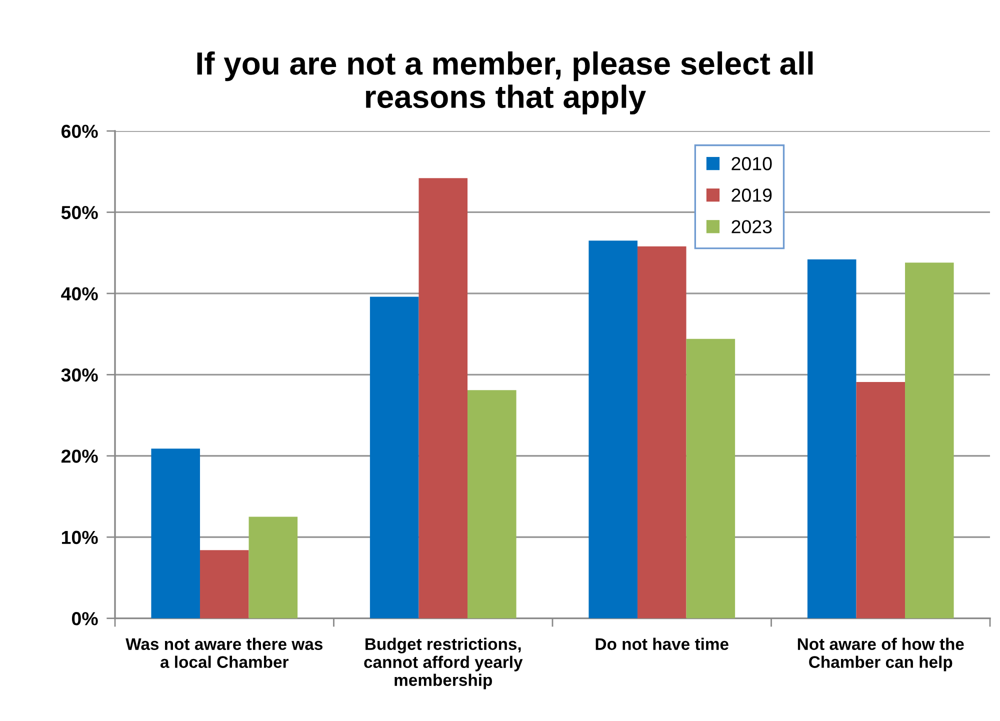  Describe the element at coordinates (505, 82) in the screenshot. I see `chart-title: If you are not a member, please select all reasons that apply` at that location.